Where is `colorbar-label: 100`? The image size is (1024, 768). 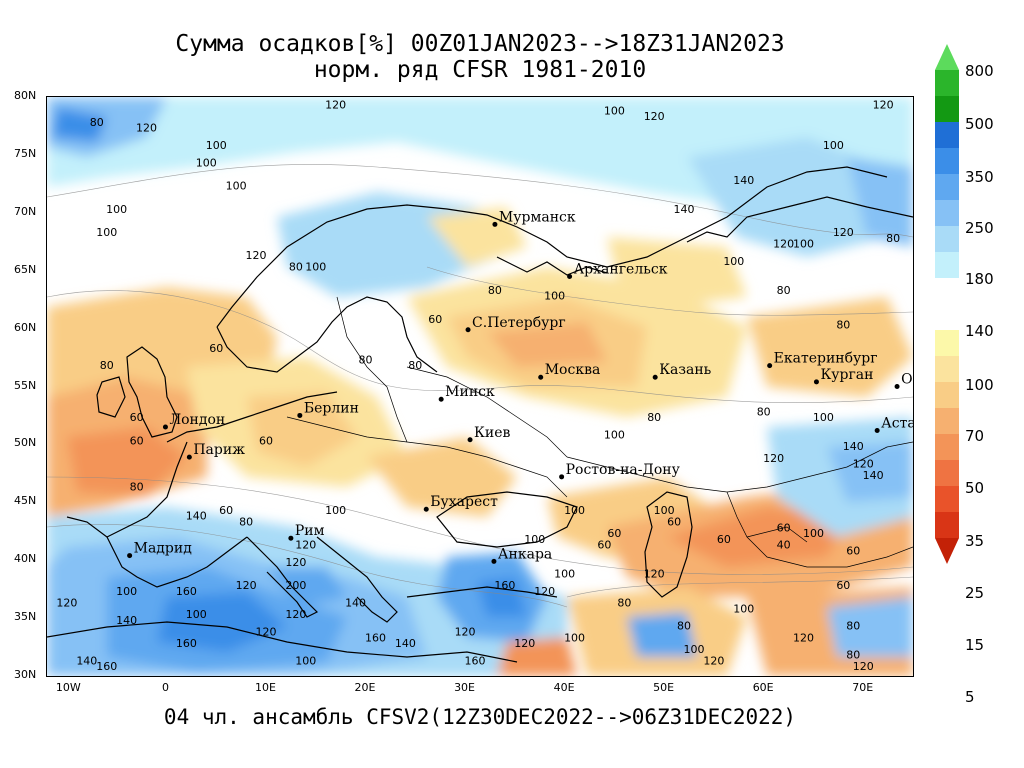 colorbar-label: 100 is located at coordinates (979, 385).